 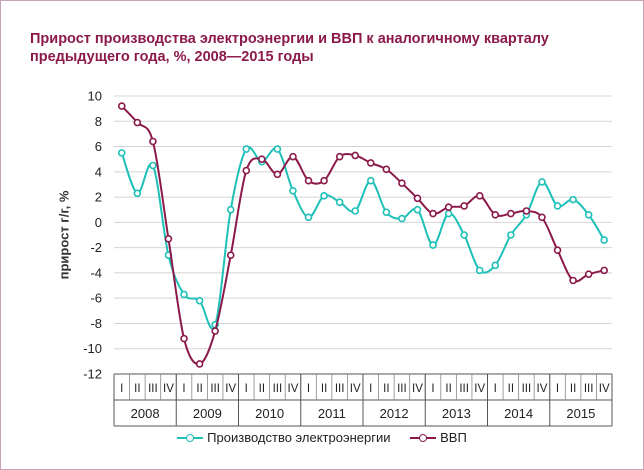 What do you see at coordinates (98, 171) in the screenshot?
I see `y-tick-label: 4` at bounding box center [98, 171].